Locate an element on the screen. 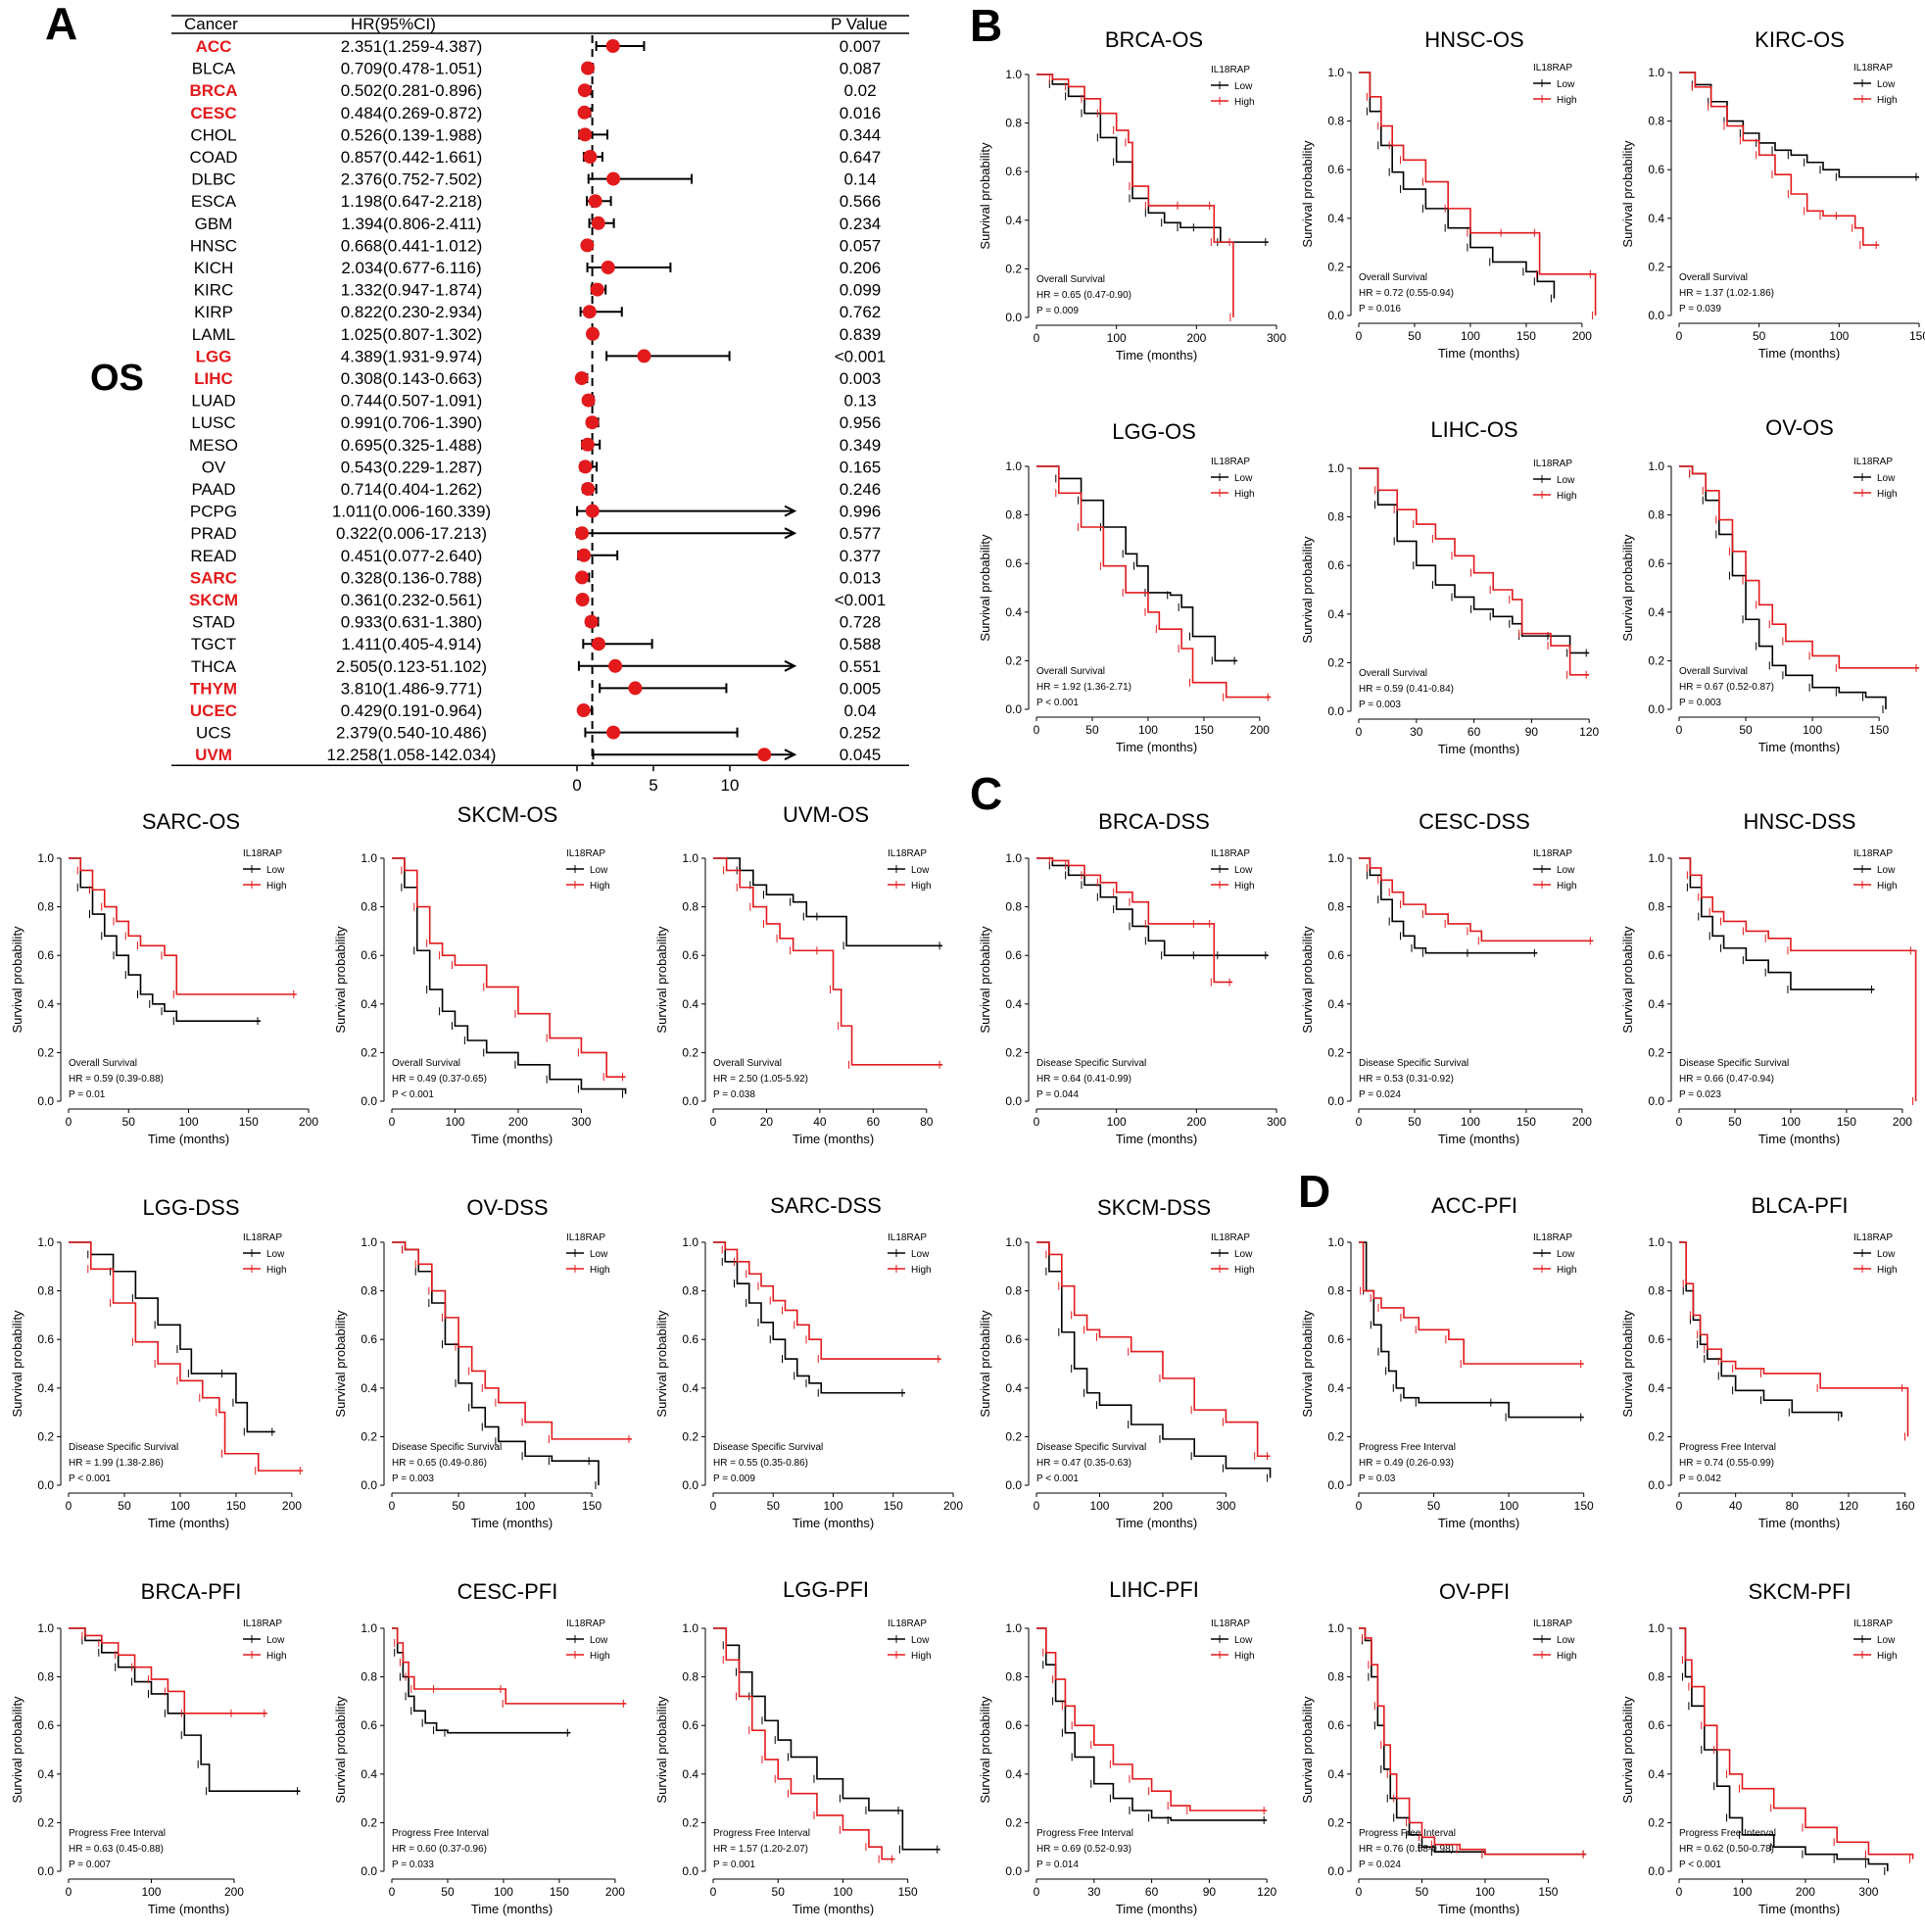  km-title: UVM-OS is located at coordinates (826, 814).